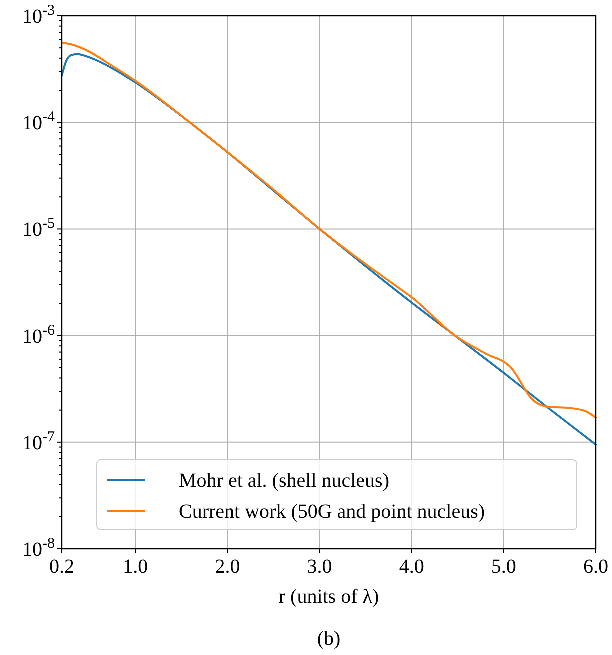  What do you see at coordinates (39, 122) in the screenshot?
I see `y-tick-label: 10$^{-4}$` at bounding box center [39, 122].